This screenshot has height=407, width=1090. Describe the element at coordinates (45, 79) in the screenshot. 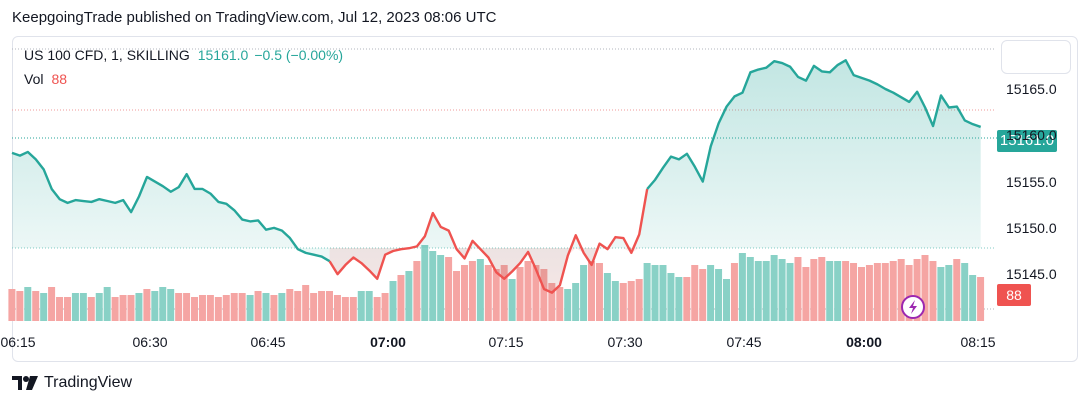

I see `volume-legend: Vol 88` at that location.